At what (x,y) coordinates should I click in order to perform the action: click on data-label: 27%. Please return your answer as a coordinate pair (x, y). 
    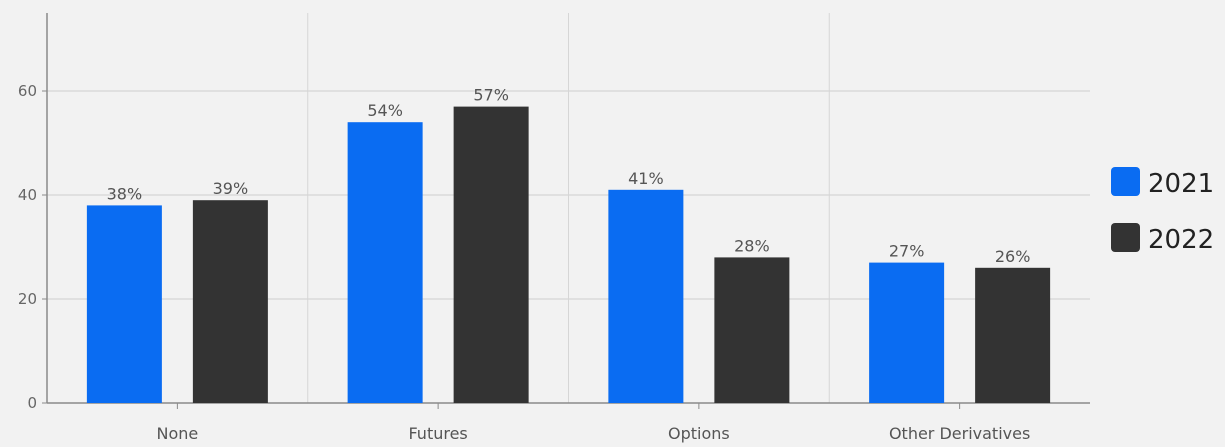
    Looking at the image, I should click on (907, 251).